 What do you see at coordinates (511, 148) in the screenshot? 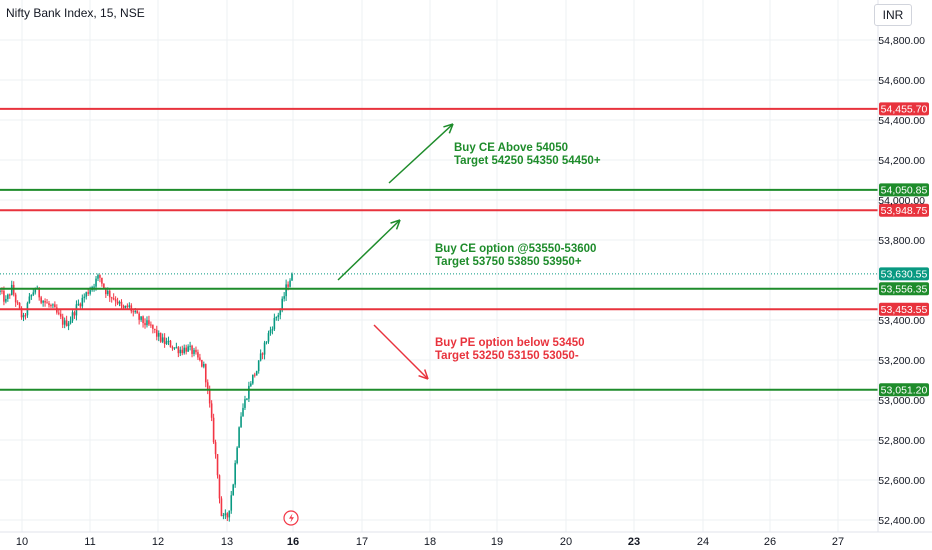
I see `annotation-line-1: Buy CE Above 54050` at bounding box center [511, 148].